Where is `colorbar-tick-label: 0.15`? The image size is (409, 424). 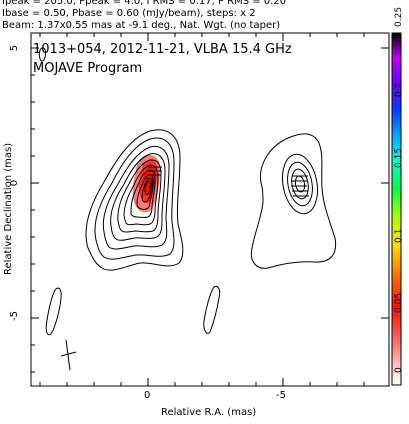 colorbar-tick-label: 0.15 is located at coordinates (399, 157).